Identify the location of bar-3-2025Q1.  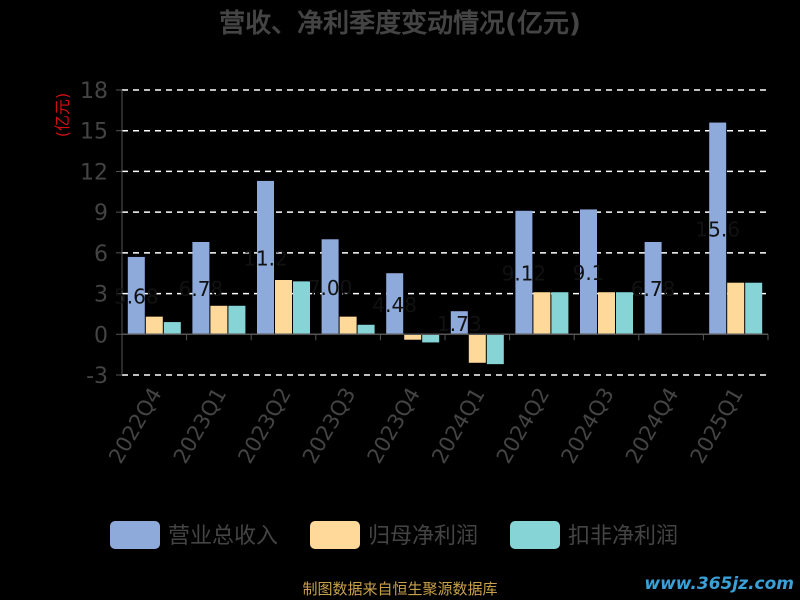
(754, 308).